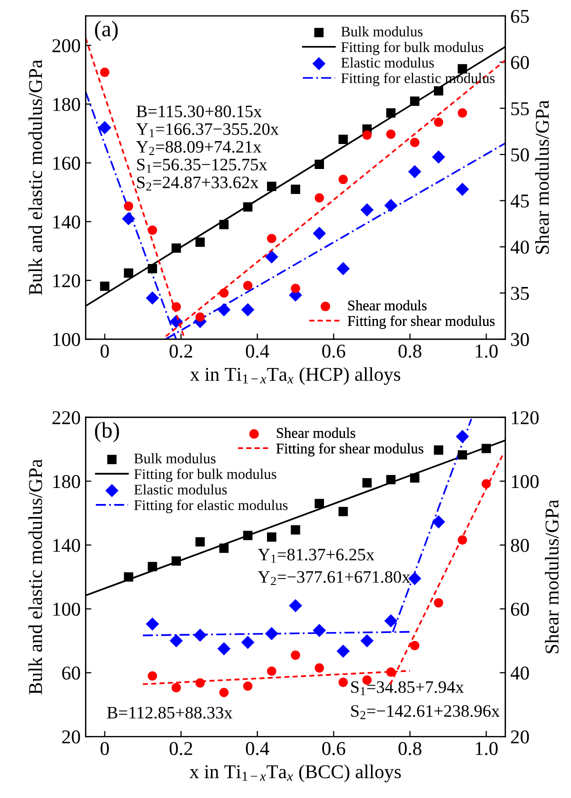 The height and width of the screenshot is (798, 571). I want to click on annotation: Y$_{2}$=88.09+74.21x, so click(199, 148).